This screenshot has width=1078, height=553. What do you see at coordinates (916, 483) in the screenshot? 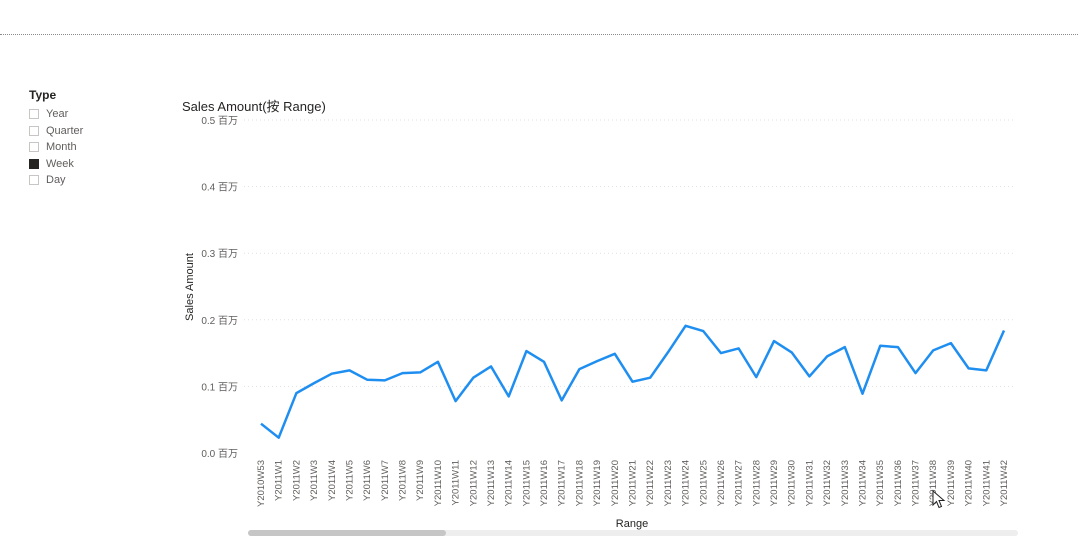
I see `x-tick-label: Y2011W37` at bounding box center [916, 483].